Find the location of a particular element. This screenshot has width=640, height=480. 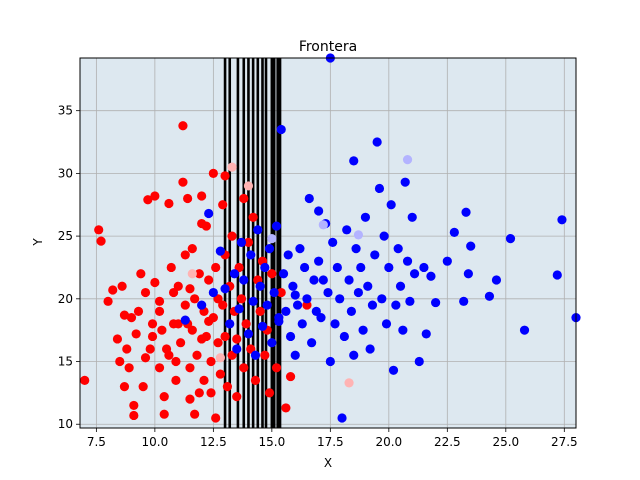

y-tick-label: 25 is located at coordinates (65, 236).